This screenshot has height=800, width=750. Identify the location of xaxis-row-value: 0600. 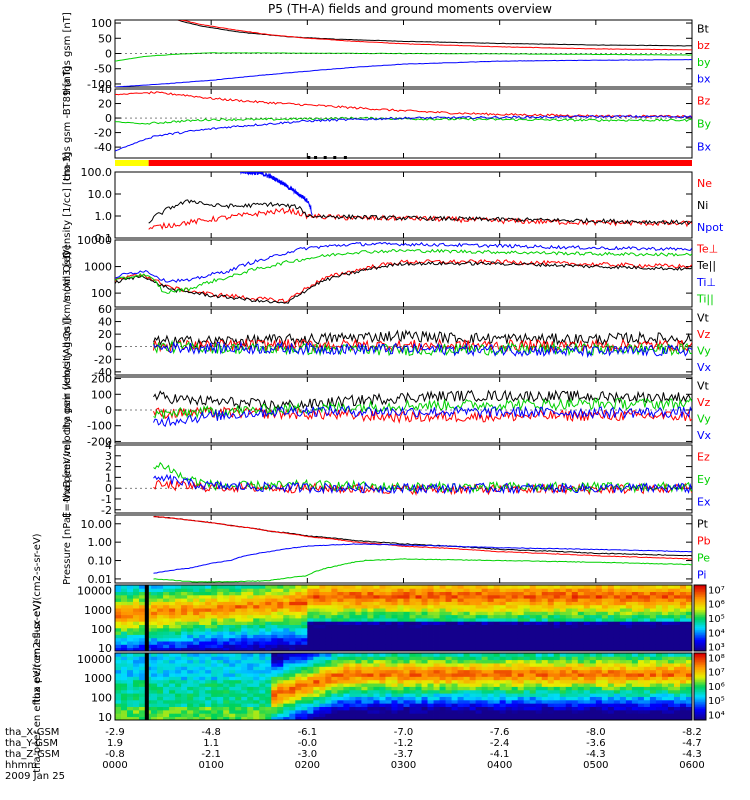
(691, 765).